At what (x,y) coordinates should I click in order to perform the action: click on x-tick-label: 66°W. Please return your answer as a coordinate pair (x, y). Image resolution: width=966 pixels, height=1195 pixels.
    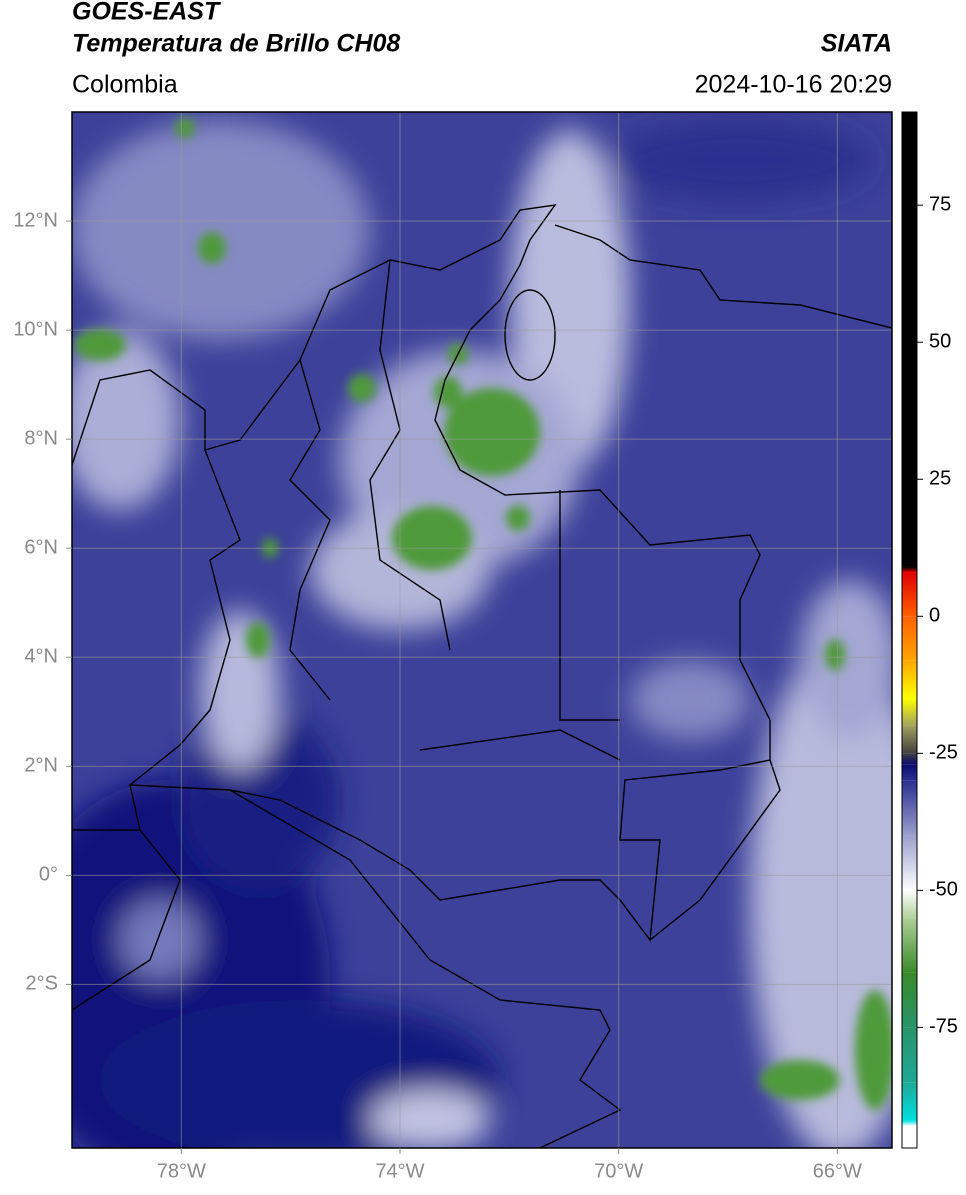
    Looking at the image, I should click on (837, 1171).